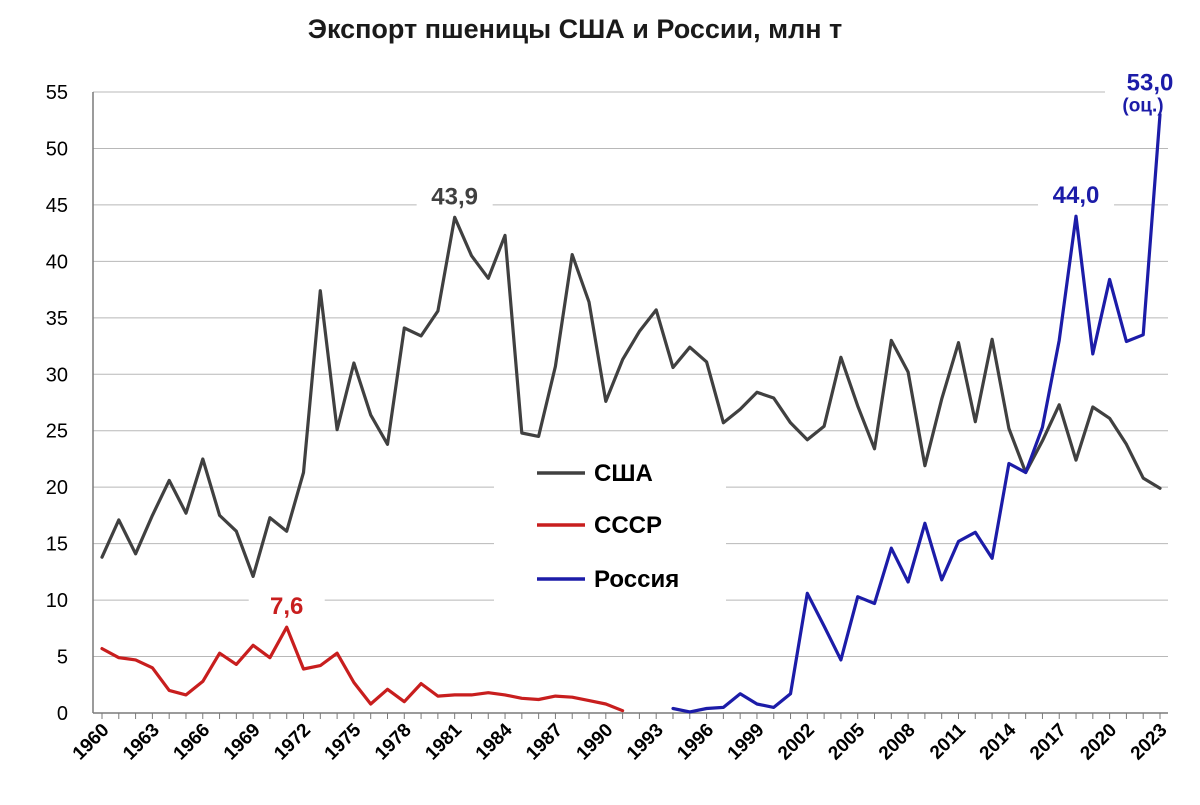 This screenshot has width=1200, height=805. Describe the element at coordinates (57, 206) in the screenshot. I see `y-tick-label: 45` at that location.